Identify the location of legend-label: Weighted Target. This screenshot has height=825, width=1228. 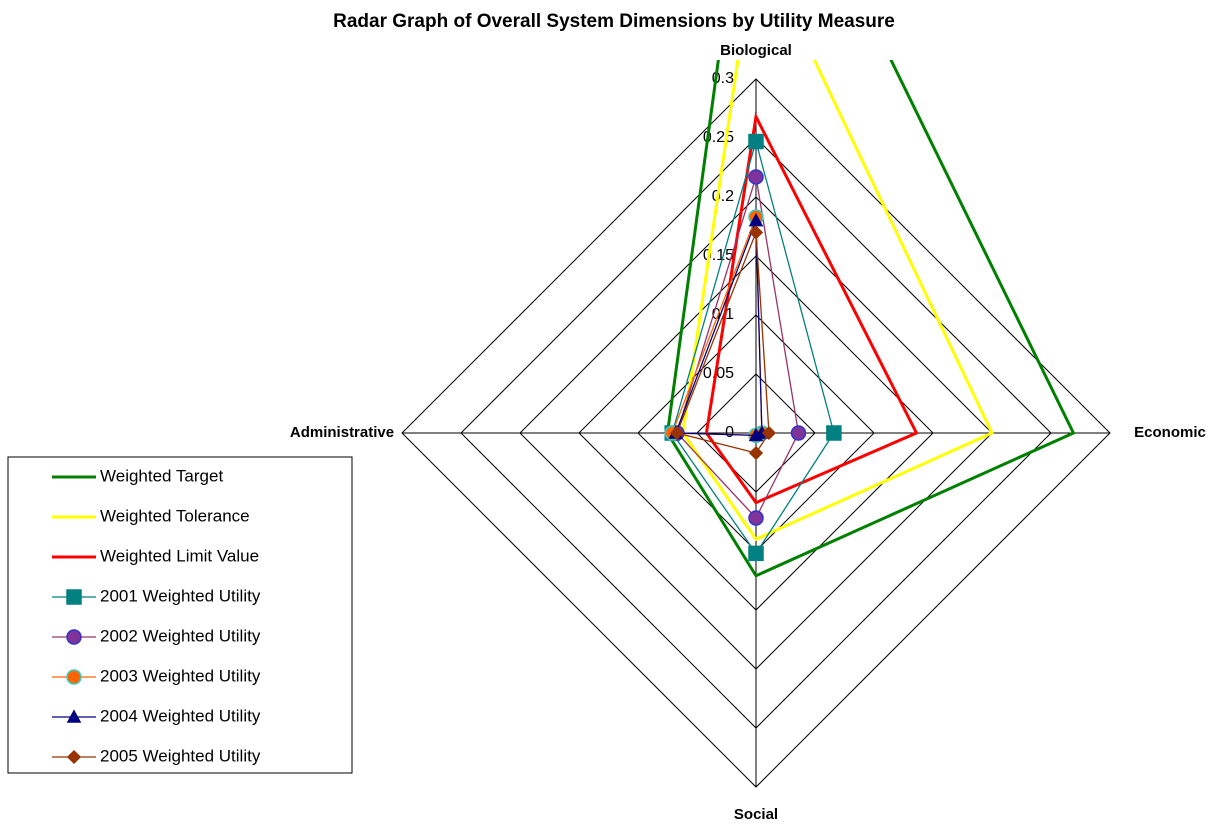
(161, 475).